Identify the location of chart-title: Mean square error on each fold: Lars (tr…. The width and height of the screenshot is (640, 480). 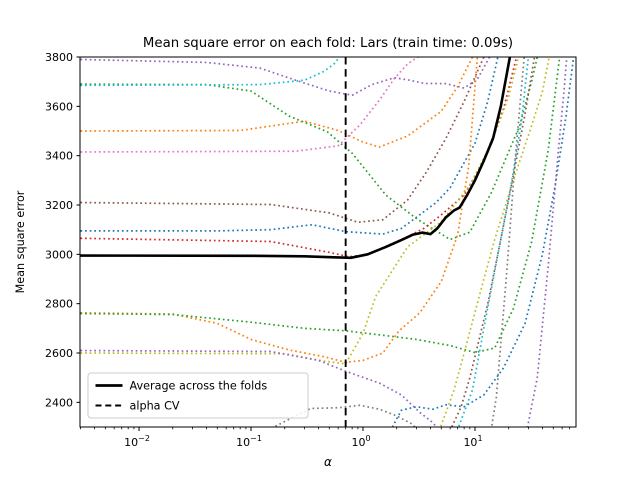
(328, 43).